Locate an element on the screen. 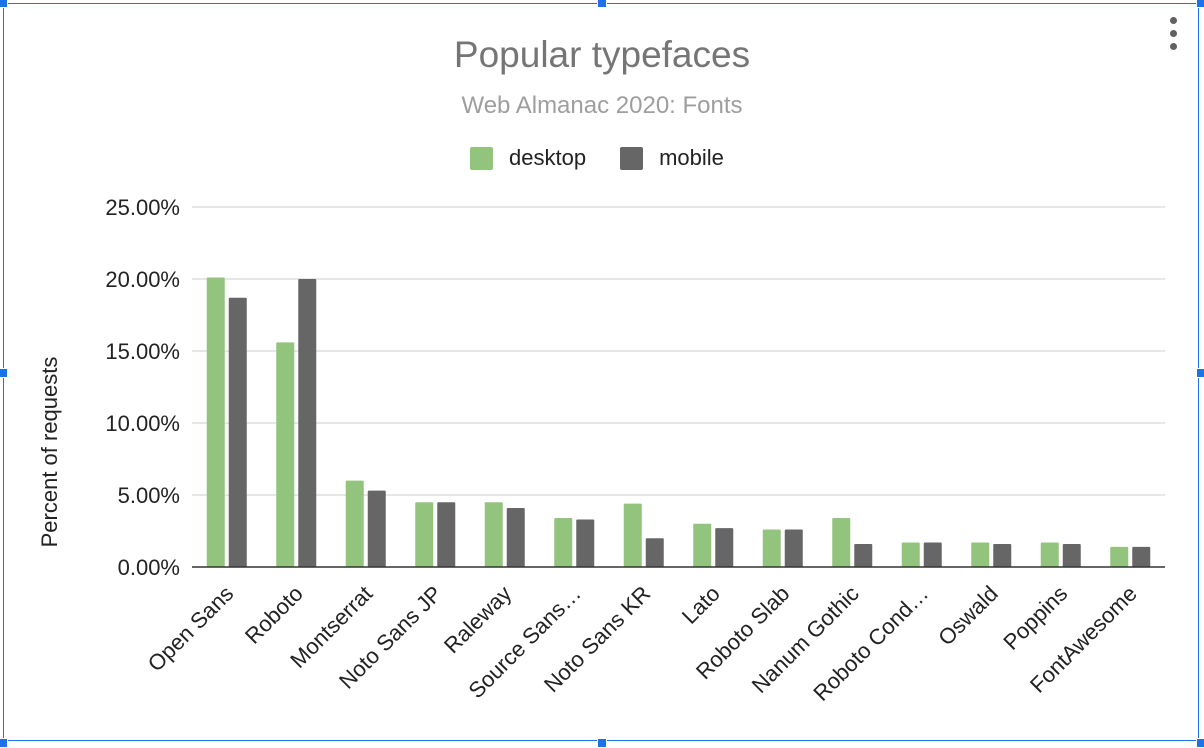 The width and height of the screenshot is (1204, 748). x-tick-label: Roboto is located at coordinates (274, 615).